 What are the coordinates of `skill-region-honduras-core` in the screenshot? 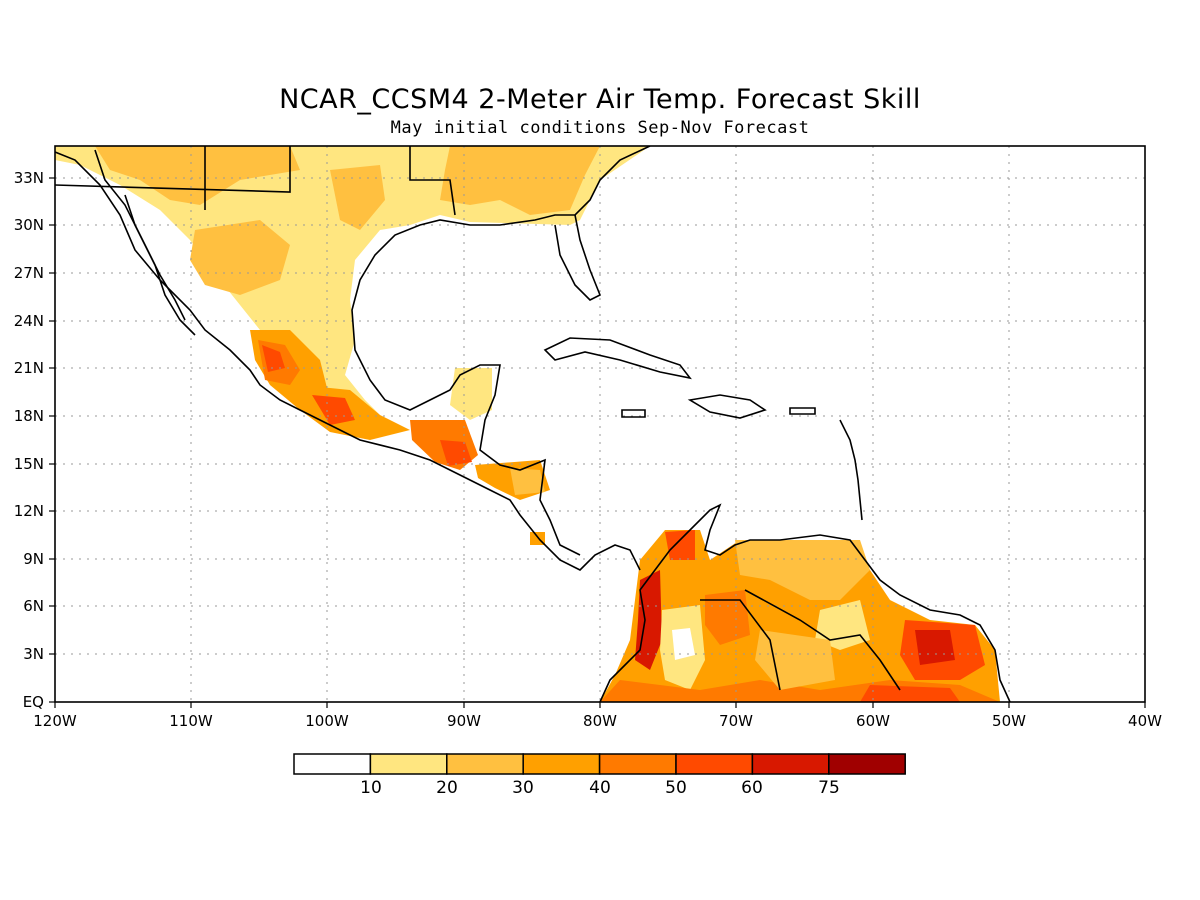 It's located at (527, 481).